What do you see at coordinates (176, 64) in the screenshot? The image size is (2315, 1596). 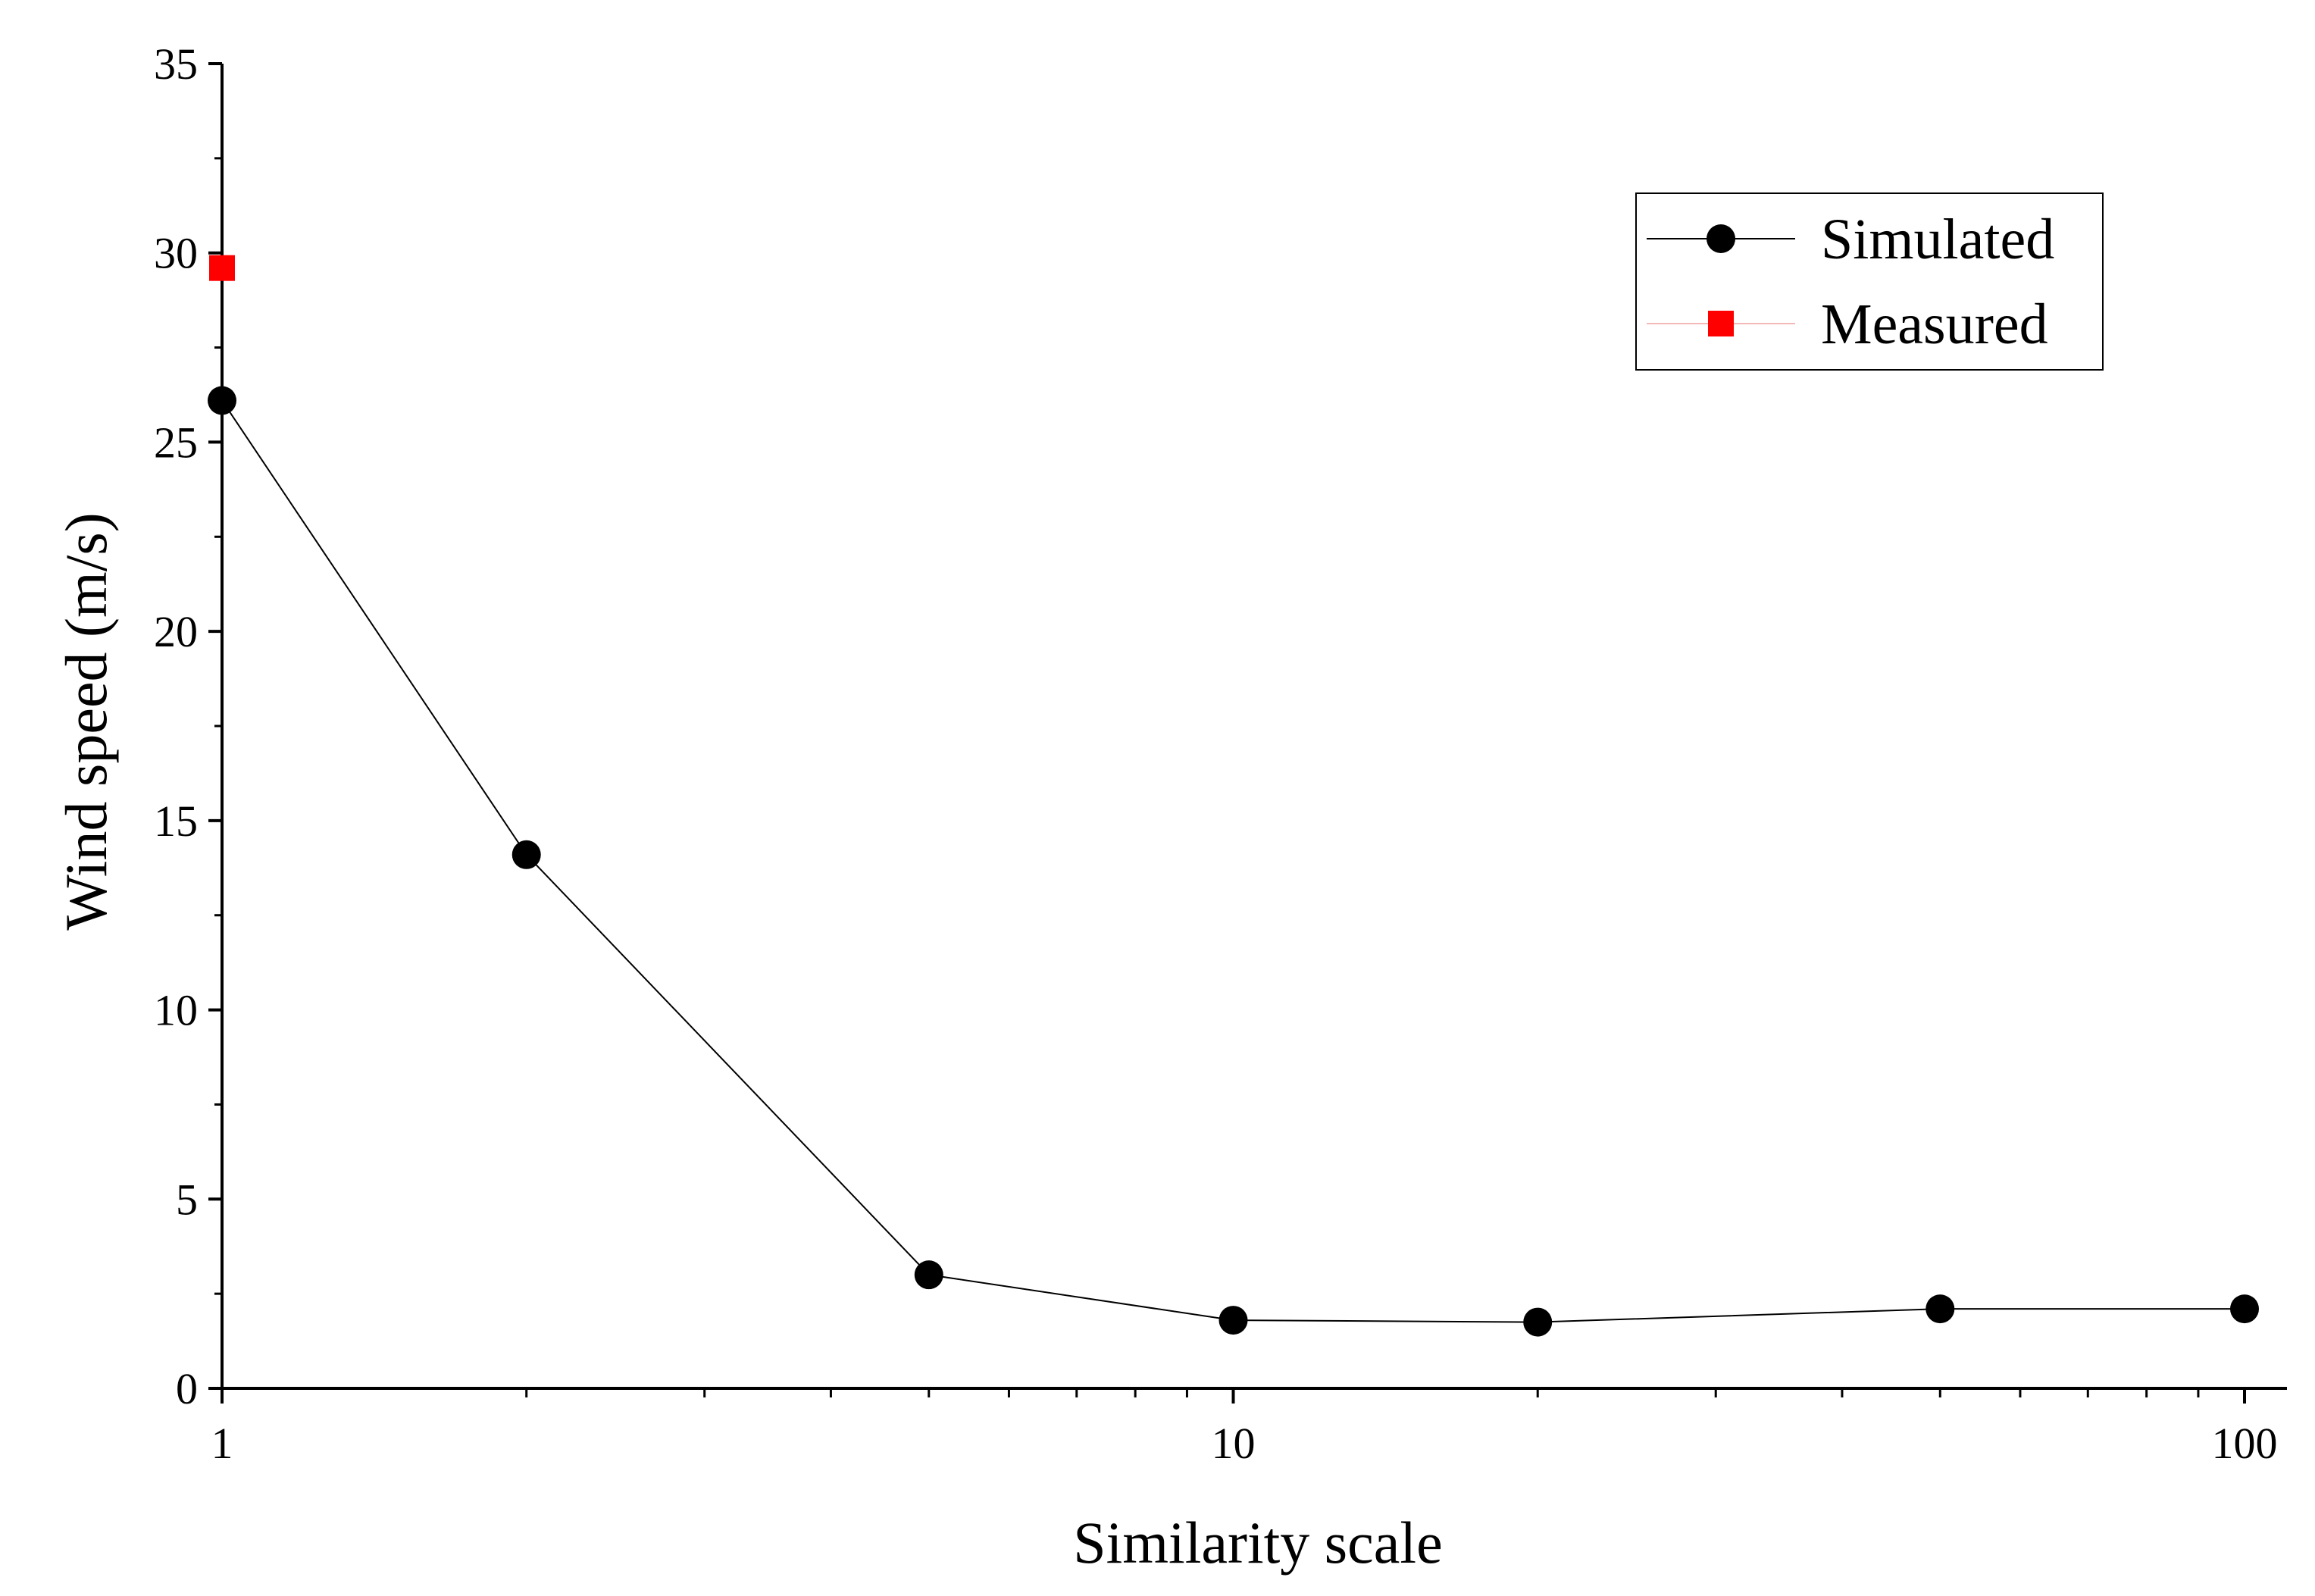 I see `y-tick-label: 35` at bounding box center [176, 64].